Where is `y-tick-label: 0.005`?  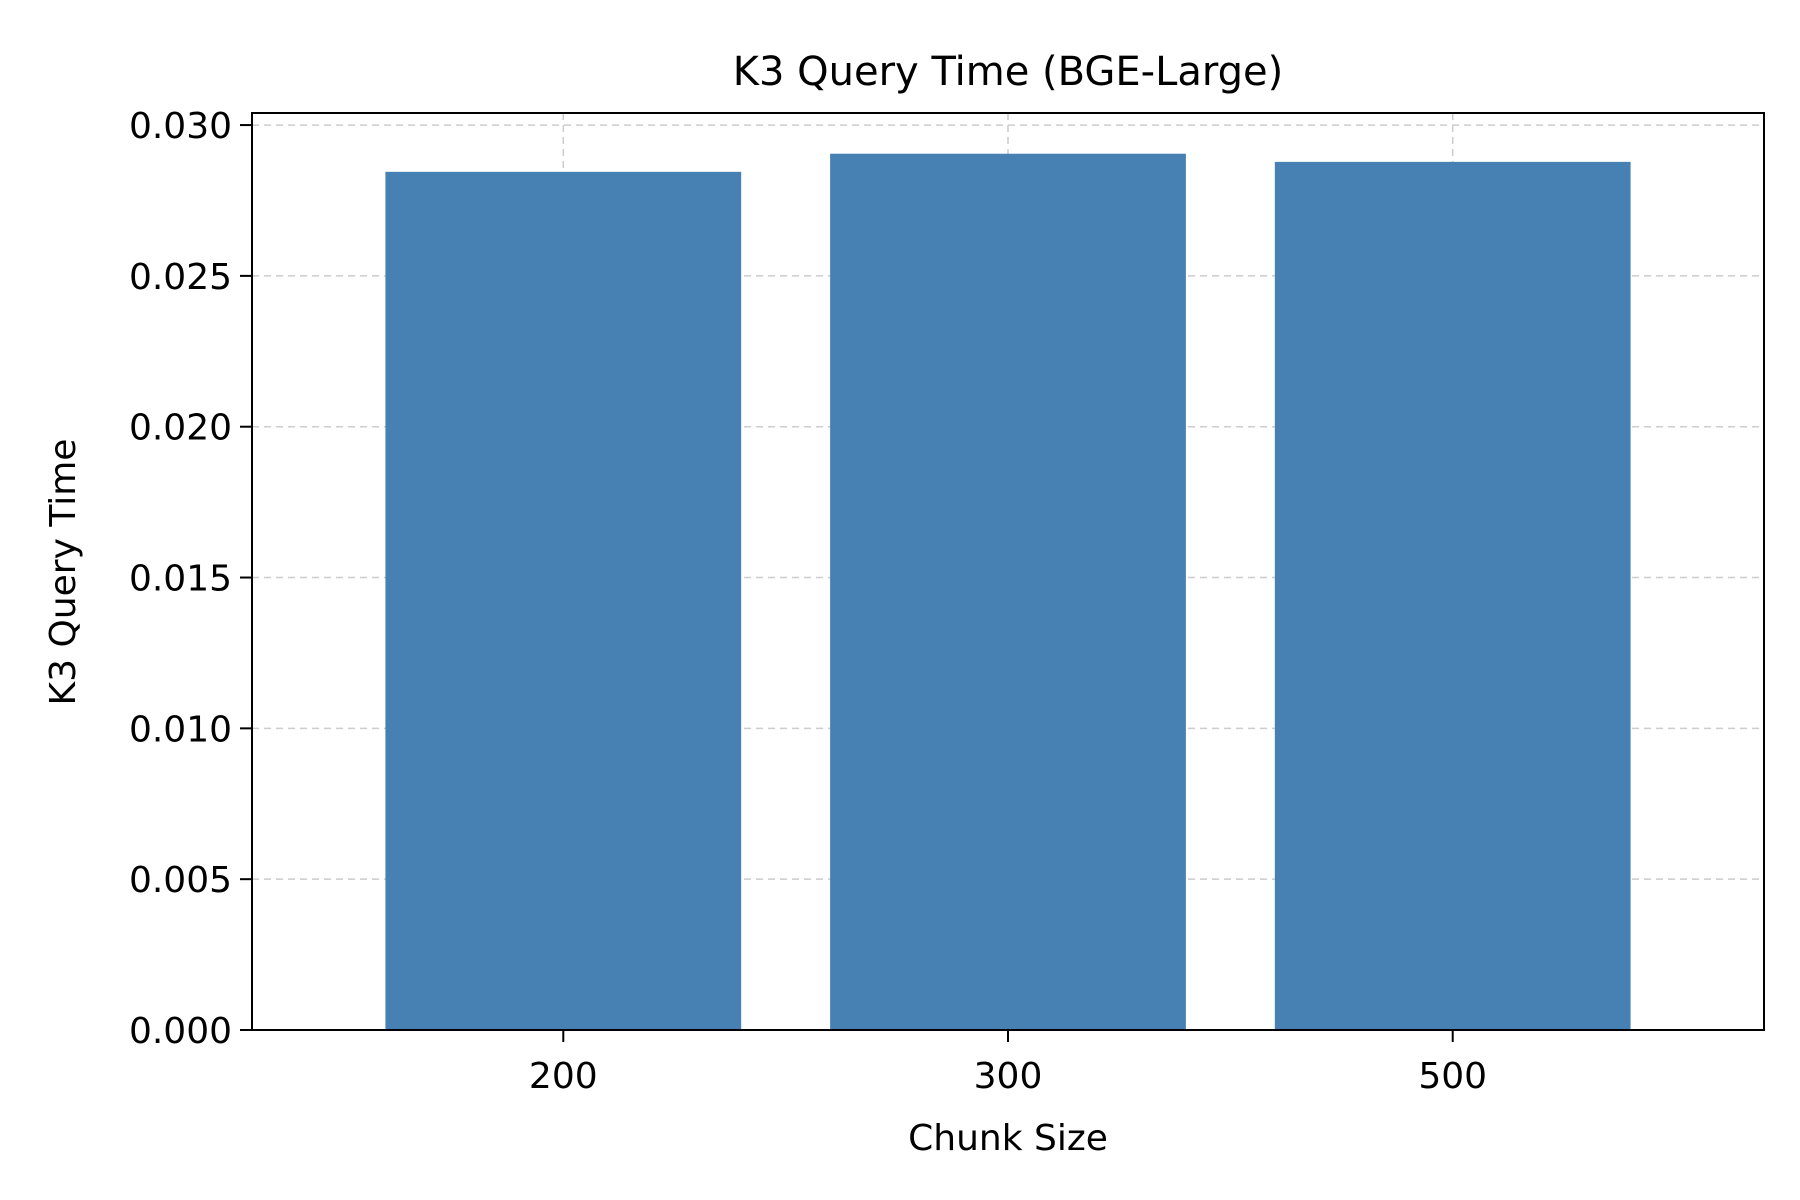 y-tick-label: 0.005 is located at coordinates (180, 880).